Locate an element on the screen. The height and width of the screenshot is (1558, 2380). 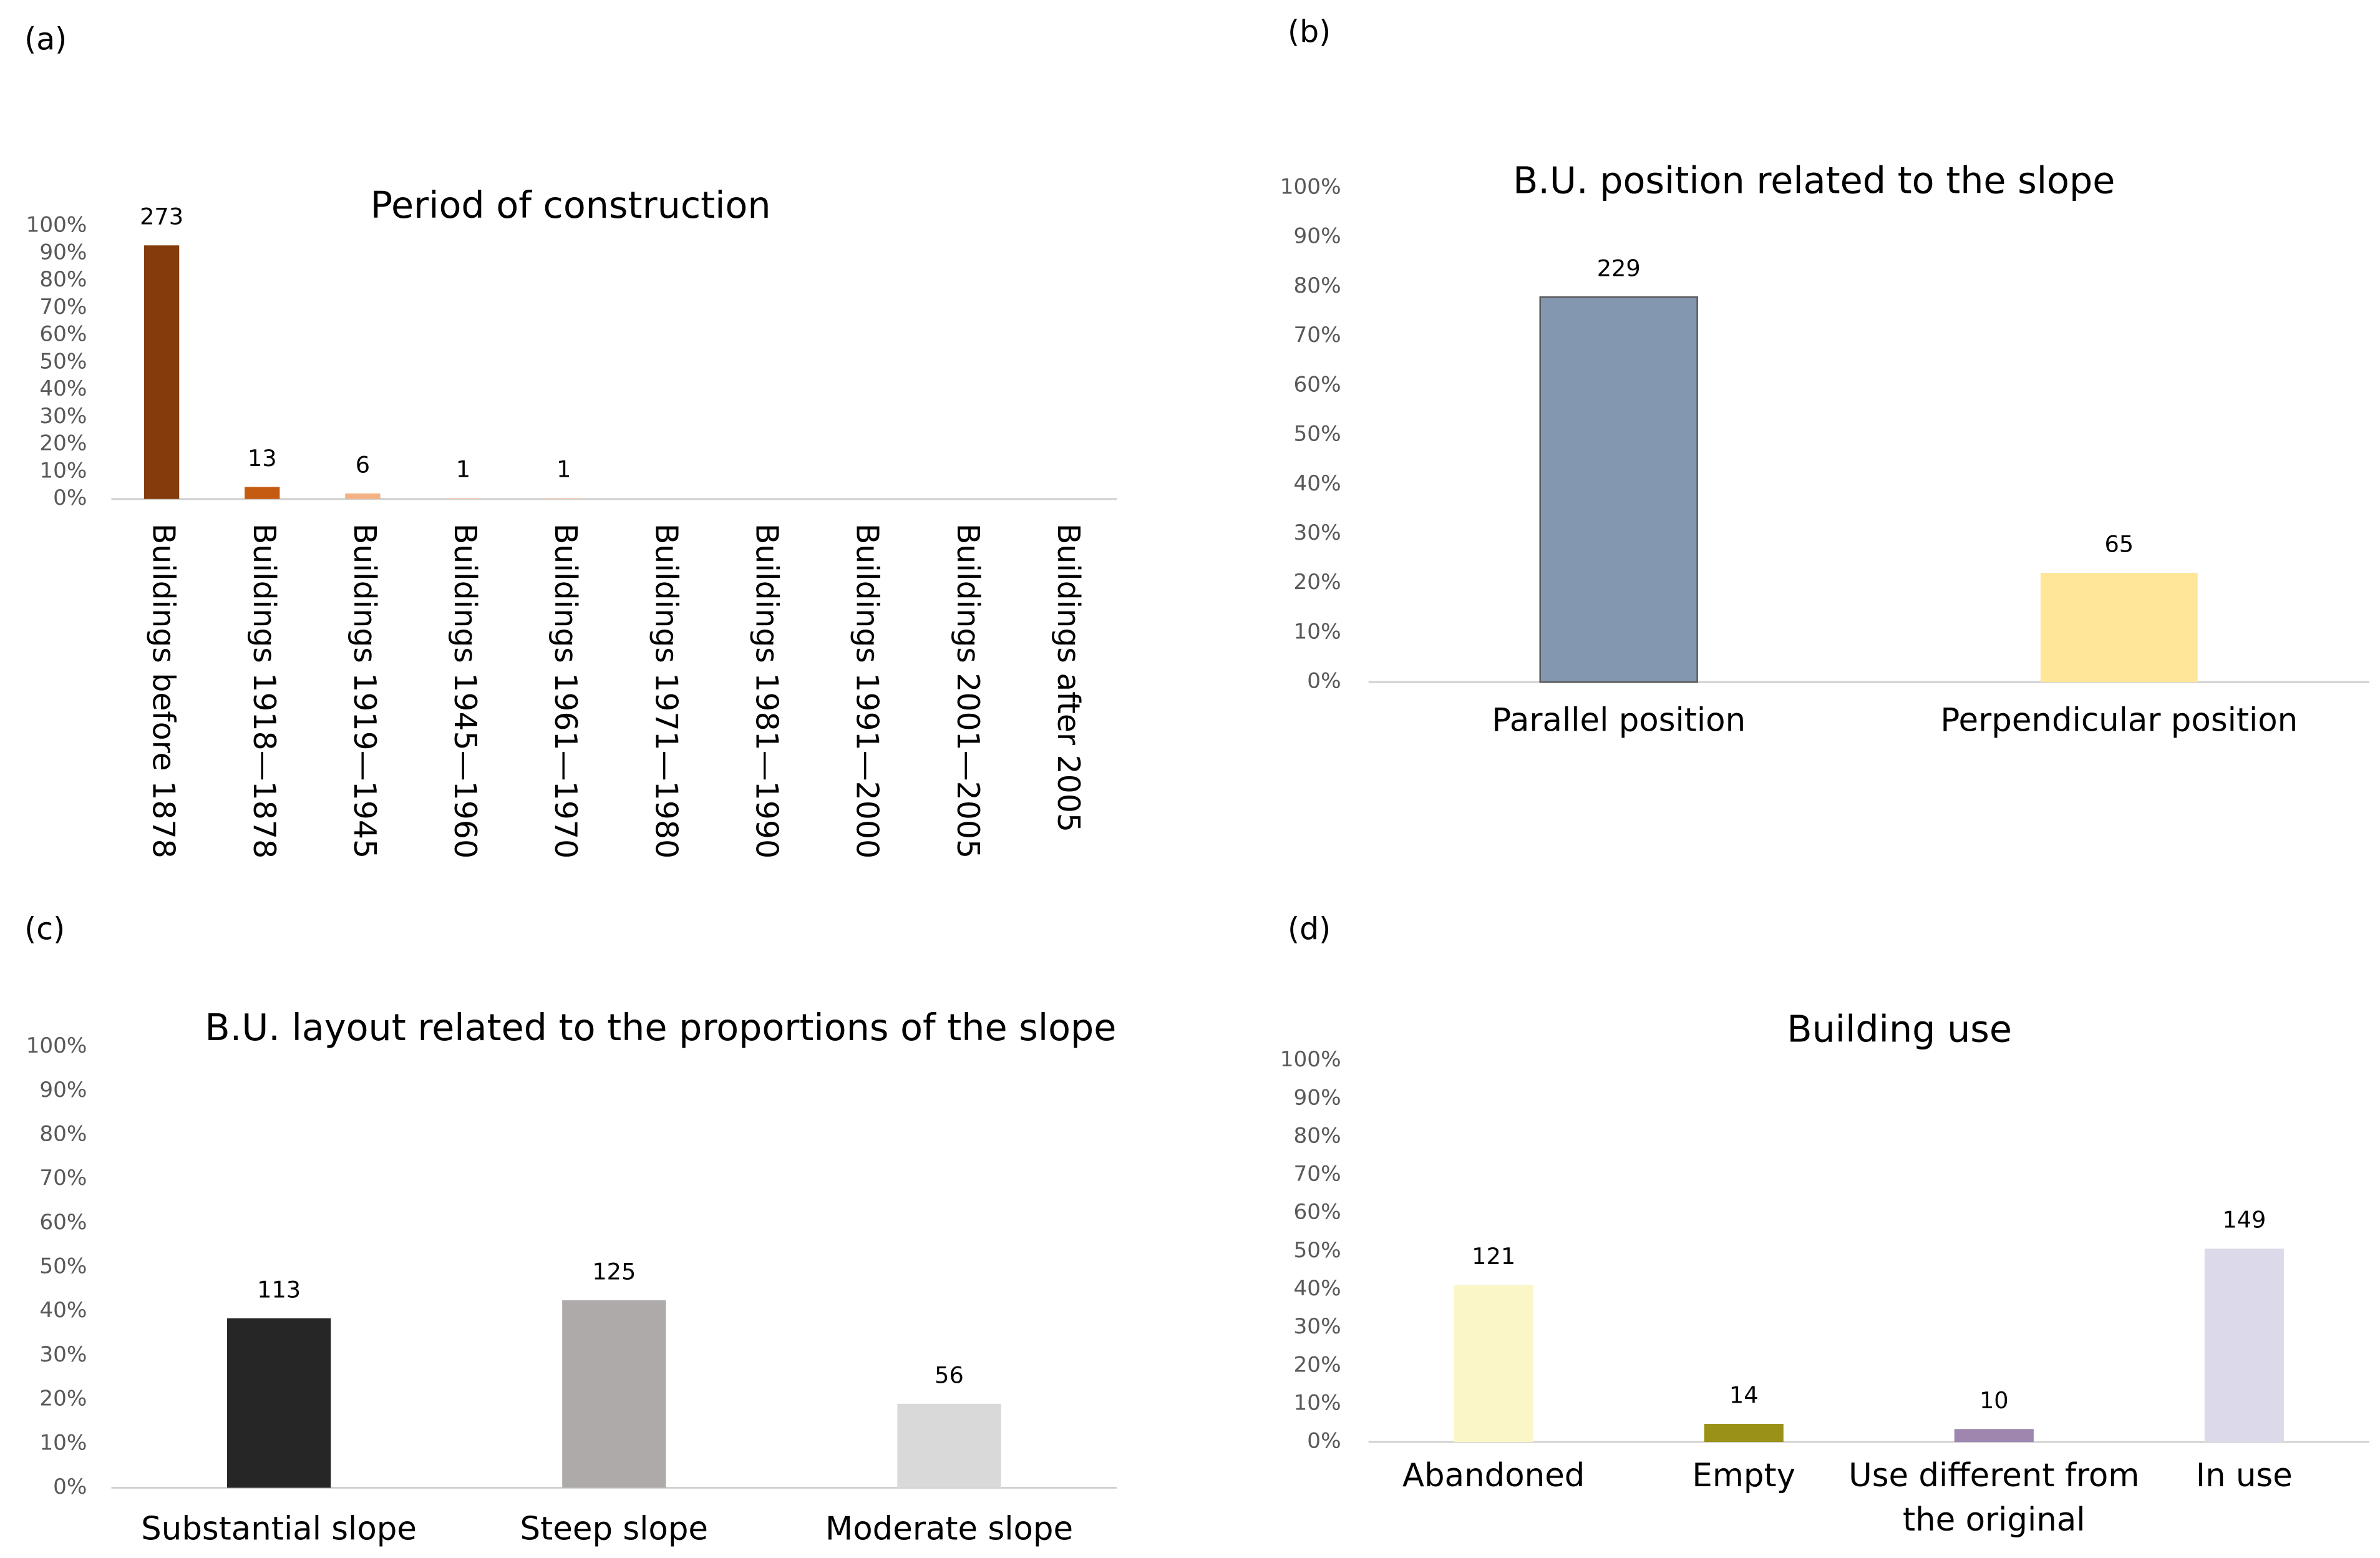
x-tick-label-box: Substantial slope is located at coordinates (279, 1529).